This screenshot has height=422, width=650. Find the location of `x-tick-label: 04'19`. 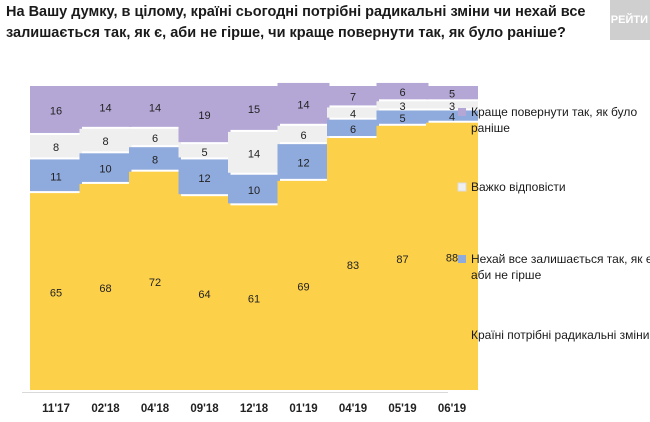

x-tick-label: 04'19 is located at coordinates (353, 409).